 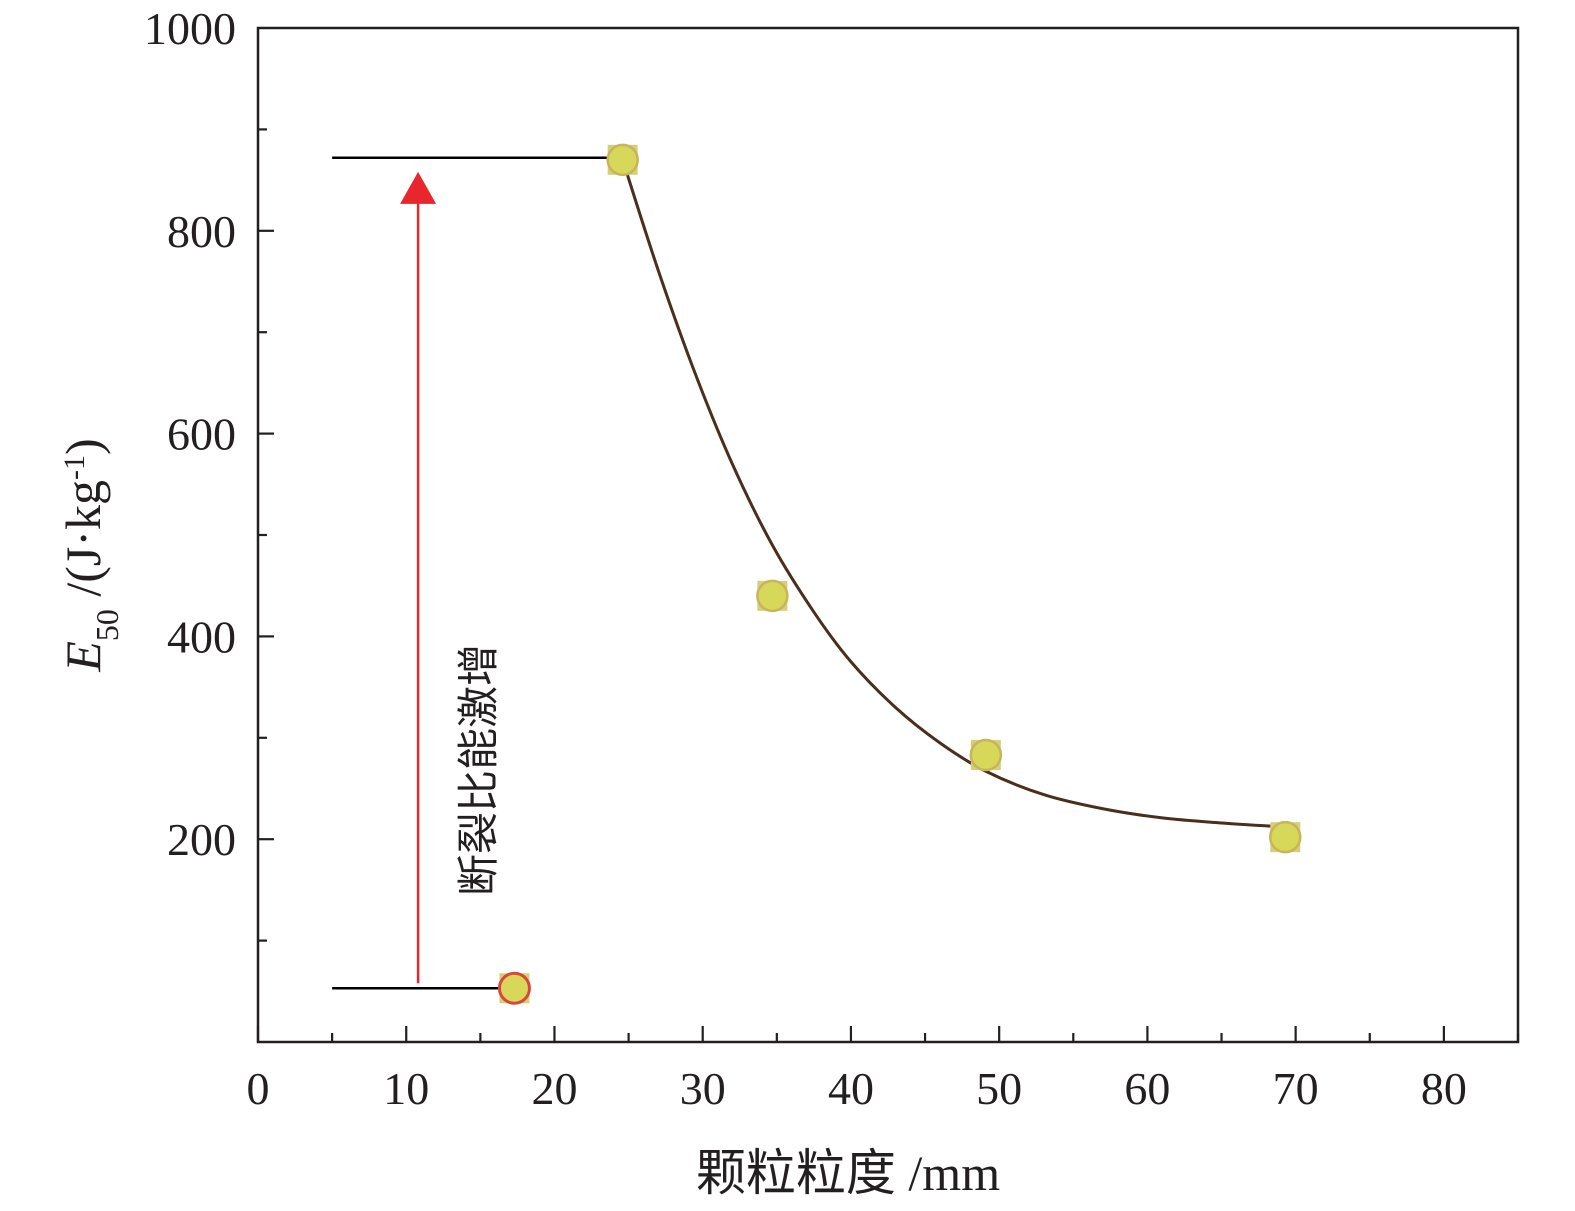 What do you see at coordinates (703, 1088) in the screenshot?
I see `x-tick-label: 30` at bounding box center [703, 1088].